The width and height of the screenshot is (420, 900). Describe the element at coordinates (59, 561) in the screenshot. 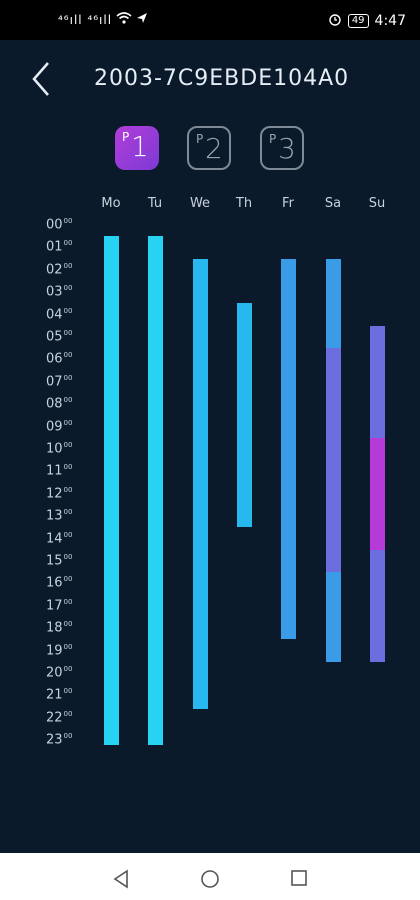

I see `time-label-15: 1500` at that location.